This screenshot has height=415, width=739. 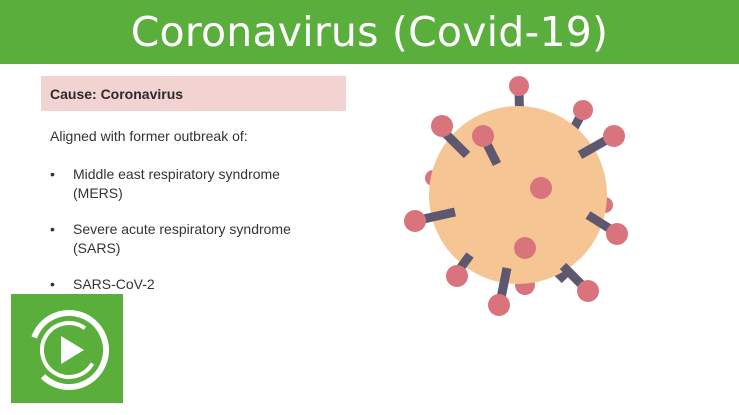 I want to click on cause-label: Cause: Coronavirus, so click(x=117, y=93).